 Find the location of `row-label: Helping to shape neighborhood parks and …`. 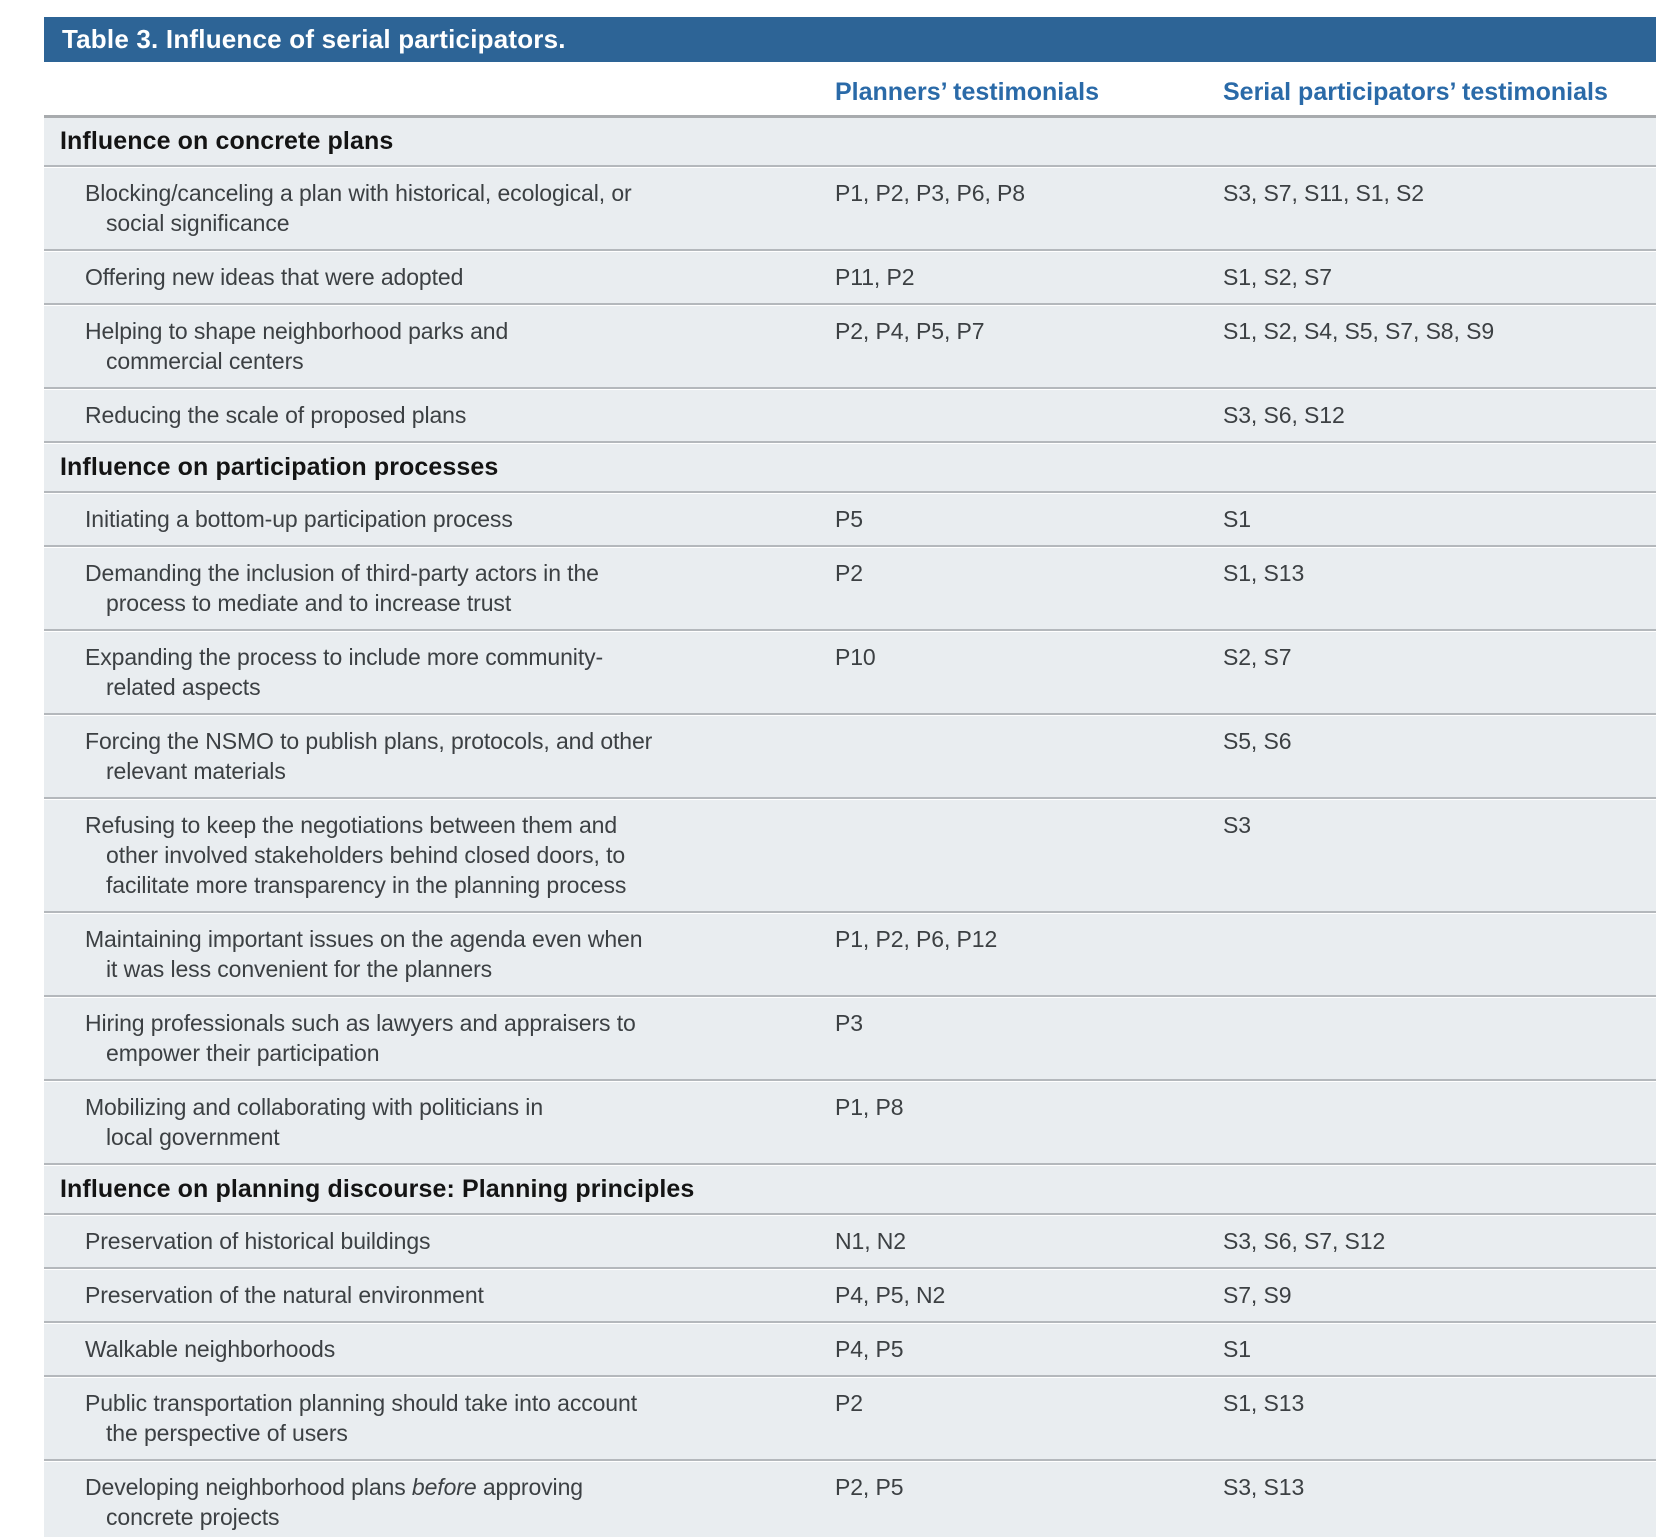

row-label: Helping to shape neighborhood parks and … is located at coordinates (439, 346).